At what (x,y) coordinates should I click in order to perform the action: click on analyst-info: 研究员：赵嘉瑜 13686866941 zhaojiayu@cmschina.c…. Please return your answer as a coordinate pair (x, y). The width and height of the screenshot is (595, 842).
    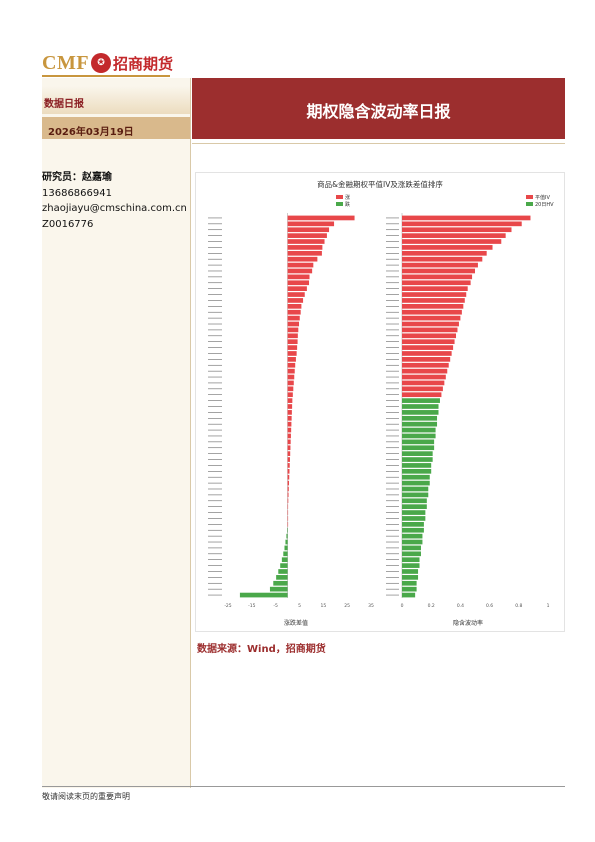
    Looking at the image, I should click on (114, 201).